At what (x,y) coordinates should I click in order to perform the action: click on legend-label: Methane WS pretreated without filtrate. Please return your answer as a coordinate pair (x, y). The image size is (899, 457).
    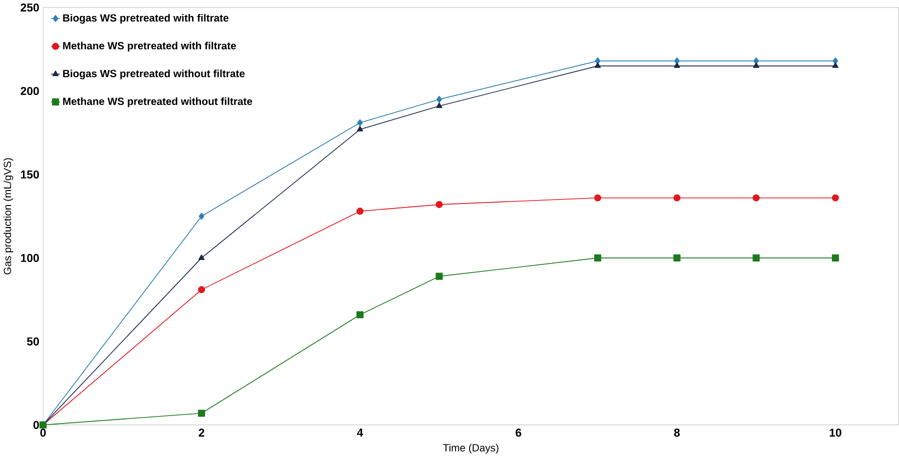
    Looking at the image, I should click on (157, 102).